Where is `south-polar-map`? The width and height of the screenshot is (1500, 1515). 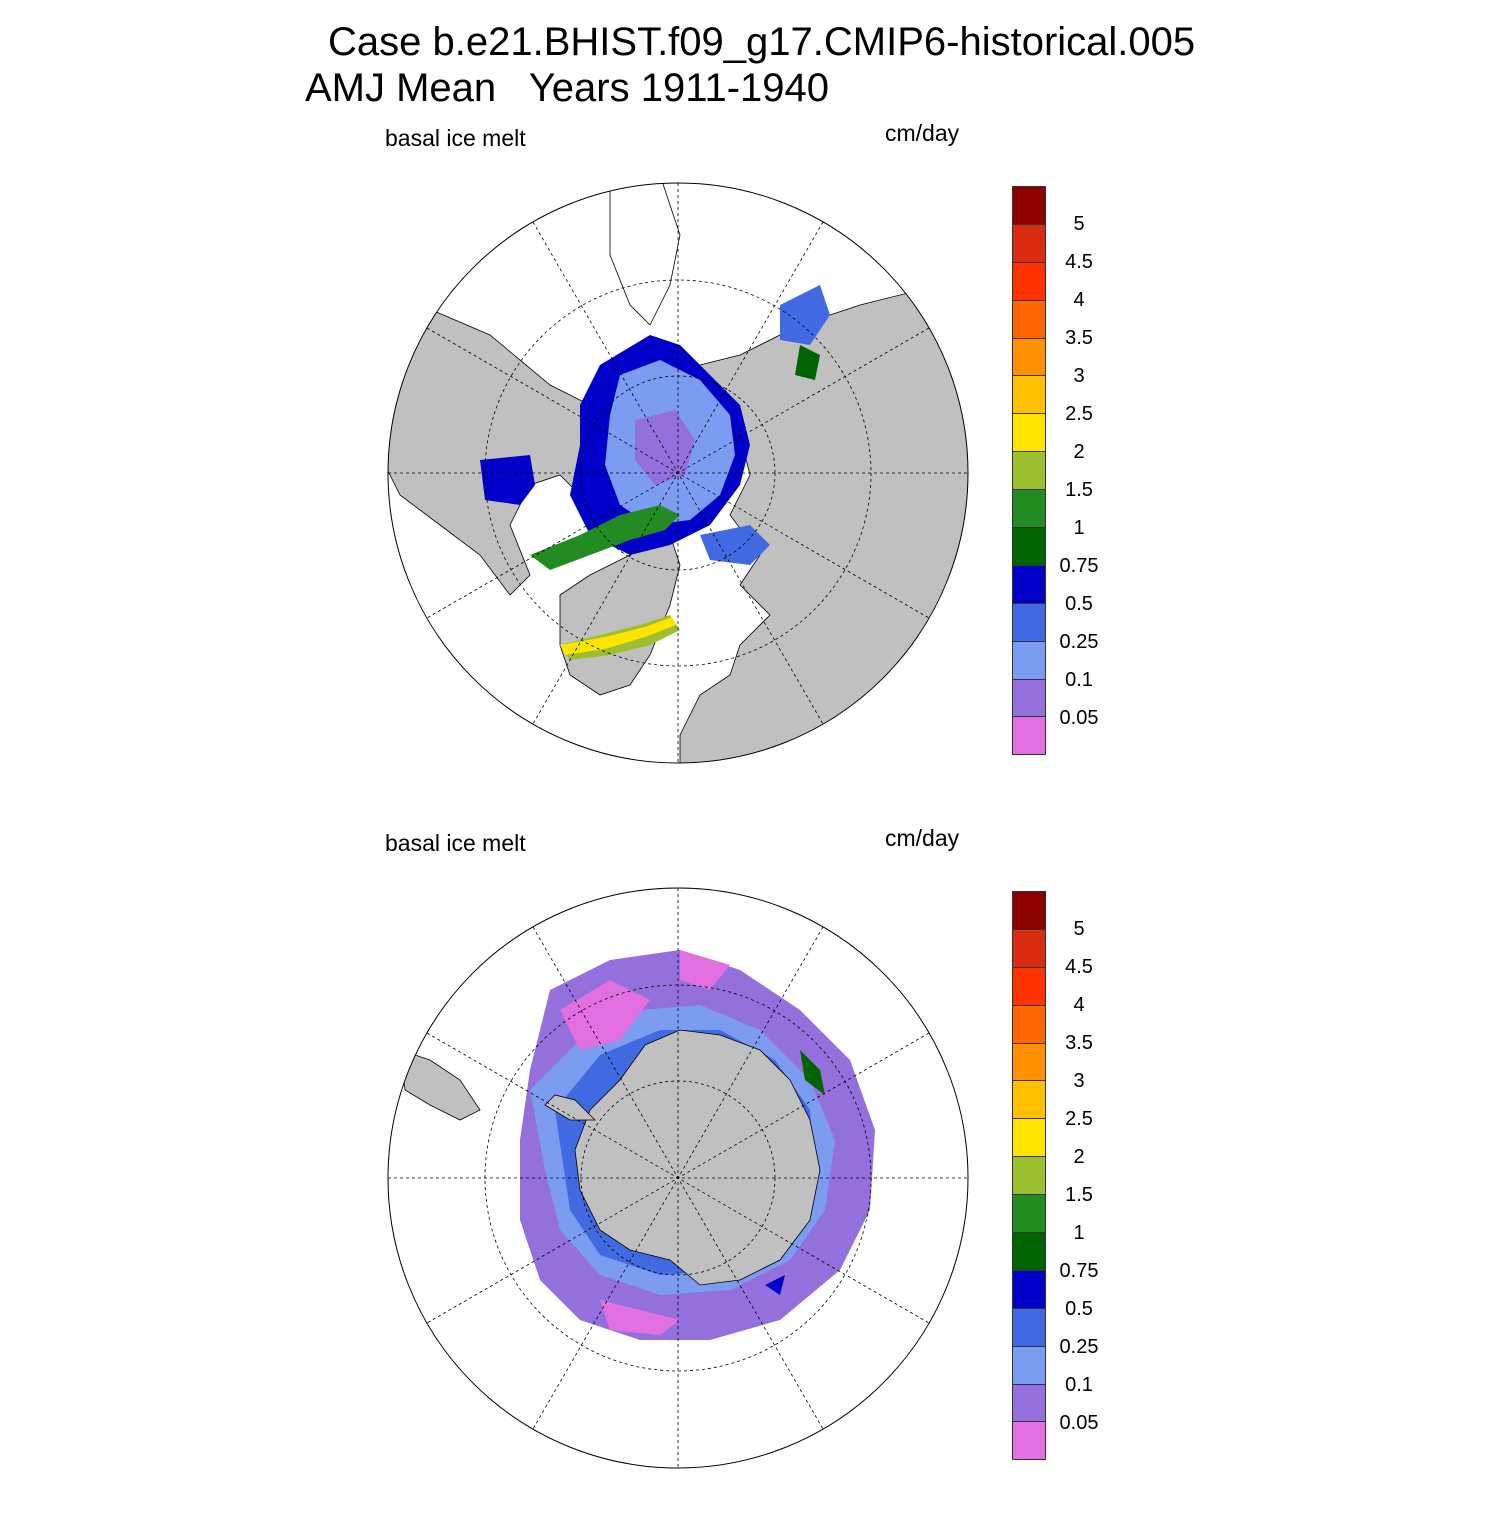 south-polar-map is located at coordinates (678, 1178).